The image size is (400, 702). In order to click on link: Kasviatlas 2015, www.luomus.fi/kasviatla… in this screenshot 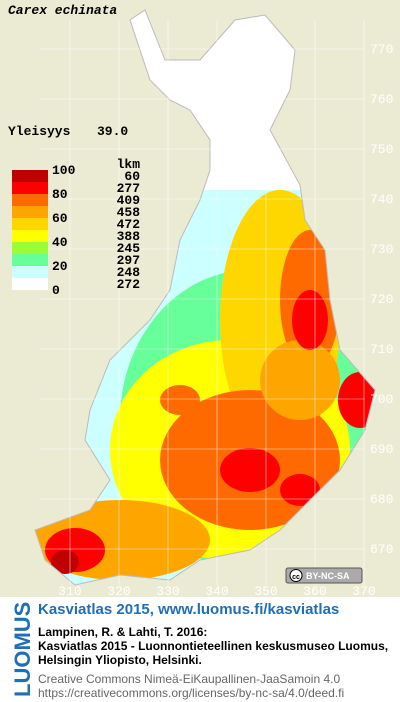, I will do `click(188, 609)`.